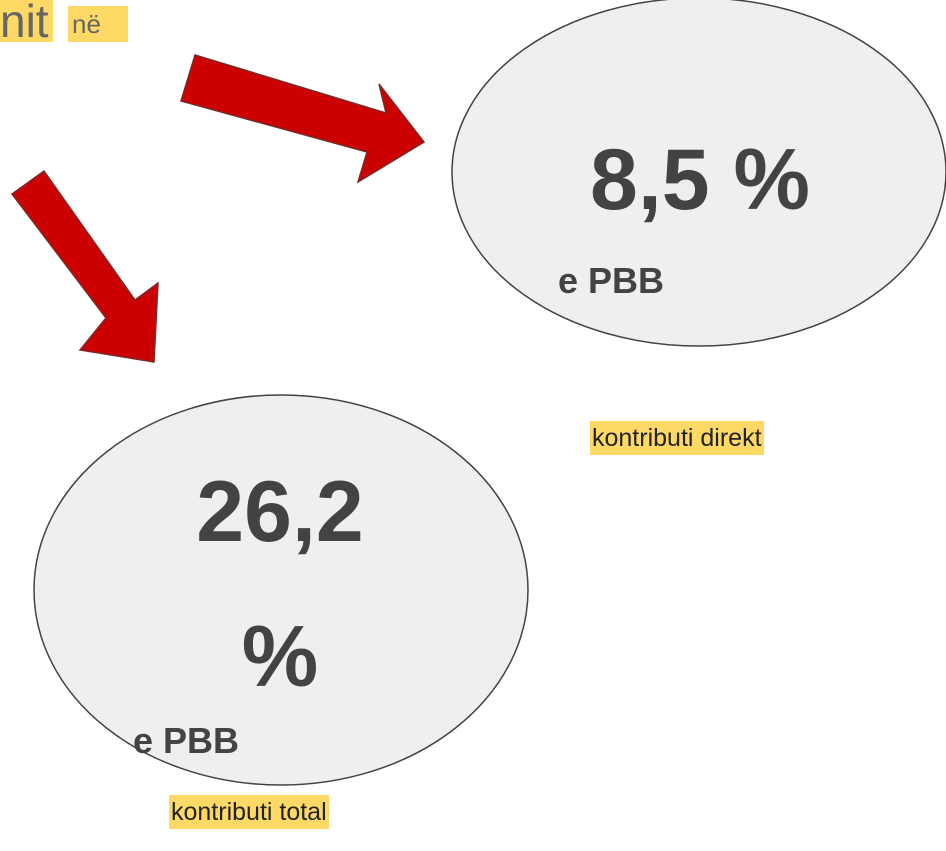 The width and height of the screenshot is (946, 851). Describe the element at coordinates (186, 740) in the screenshot. I see `unit-total: e PBB` at that location.